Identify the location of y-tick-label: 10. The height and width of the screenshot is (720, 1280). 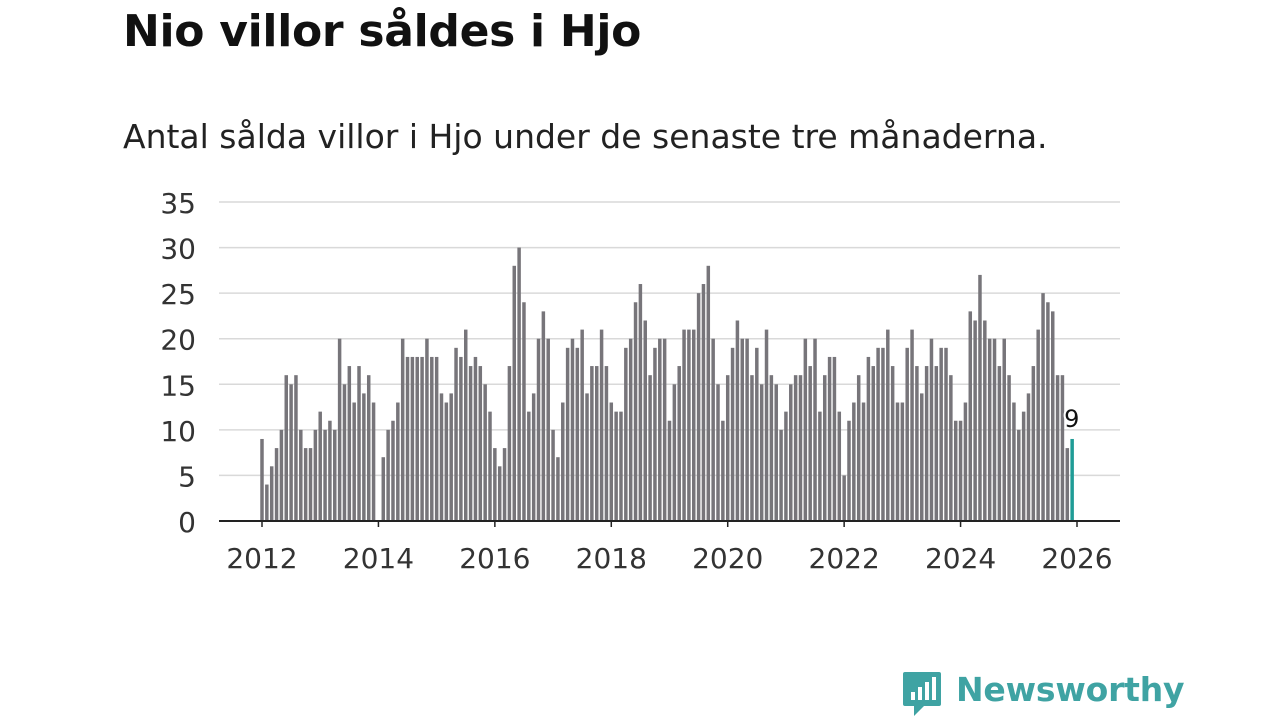
(178, 431).